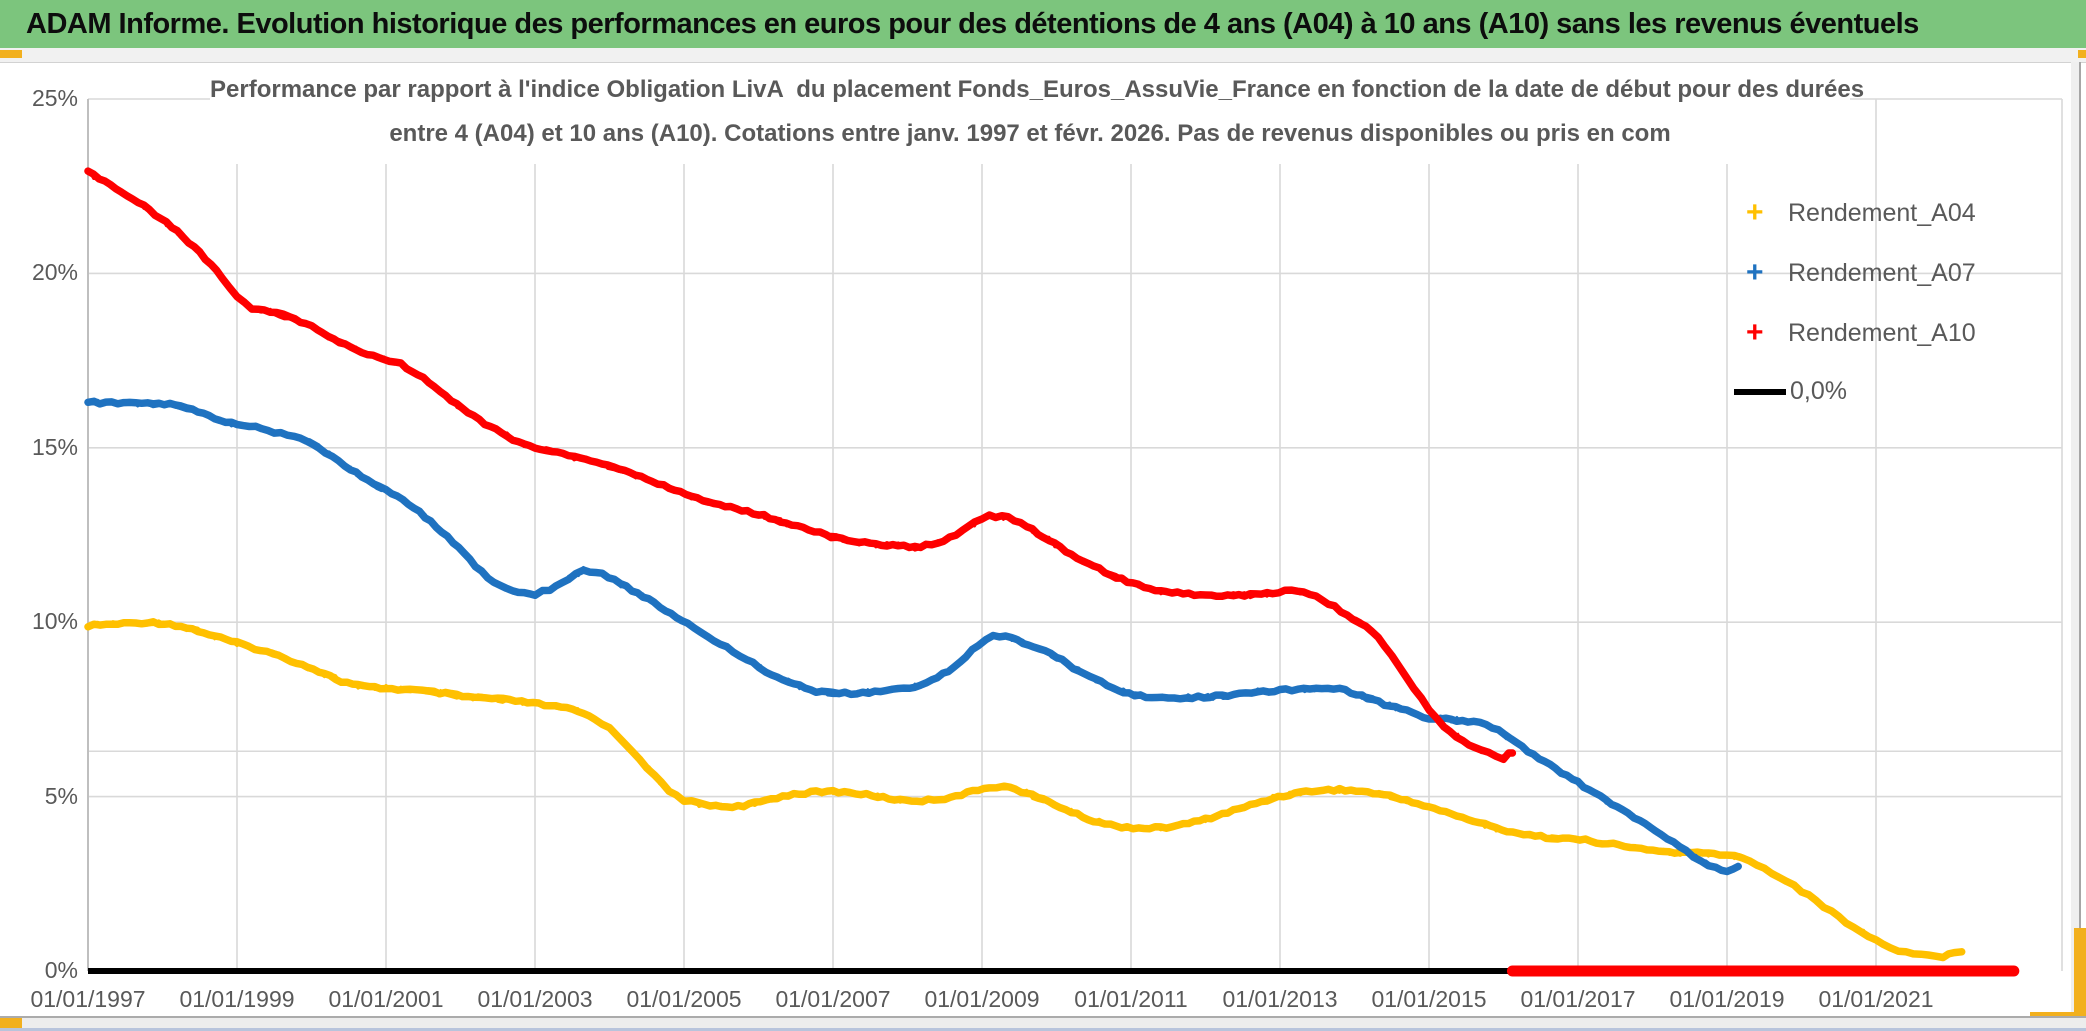 Image resolution: width=2086 pixels, height=1031 pixels. Describe the element at coordinates (1578, 999) in the screenshot. I see `x-axis-label-2017: 01/01/2017` at that location.